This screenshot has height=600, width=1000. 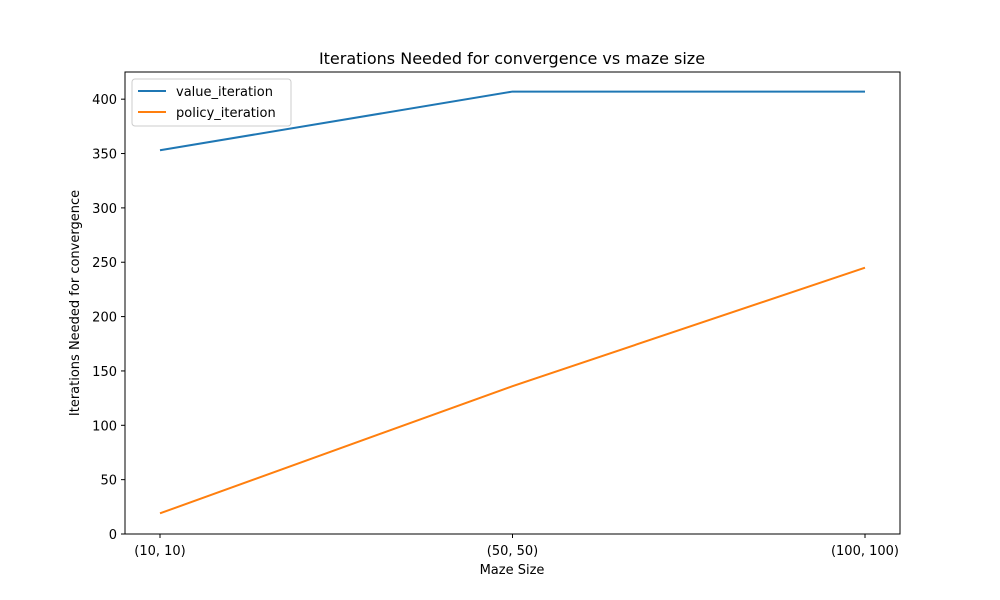 I want to click on y-axis-ticks: 0 50 100 150 200 250 300 350 400, so click(x=108, y=318).